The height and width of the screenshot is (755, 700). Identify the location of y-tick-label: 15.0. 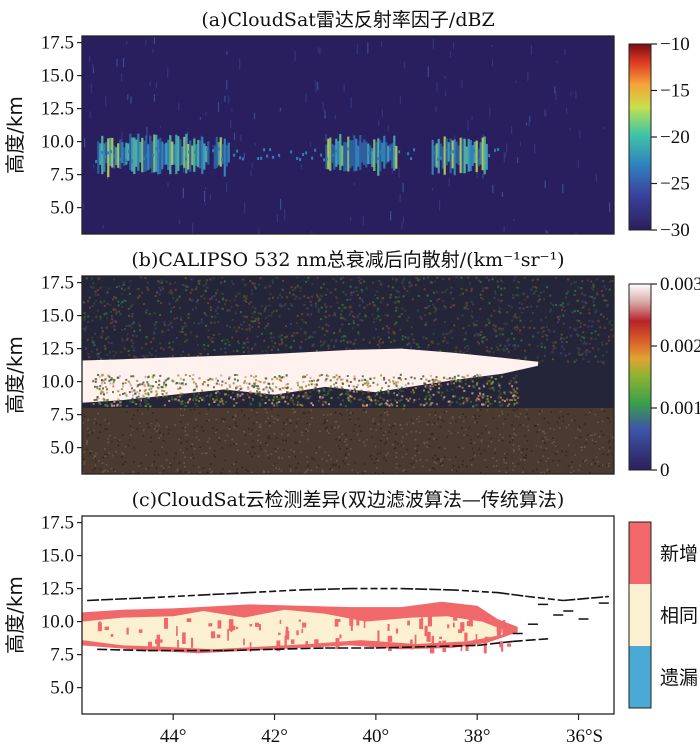
(57, 556).